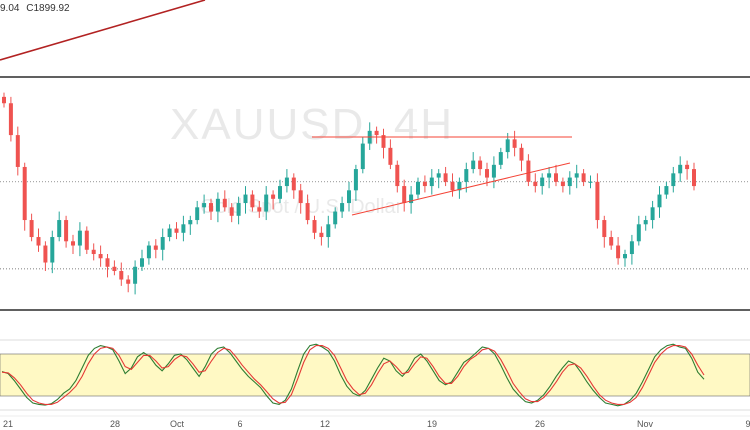 Image resolution: width=750 pixels, height=430 pixels. I want to click on stoch-band, so click(375, 375).